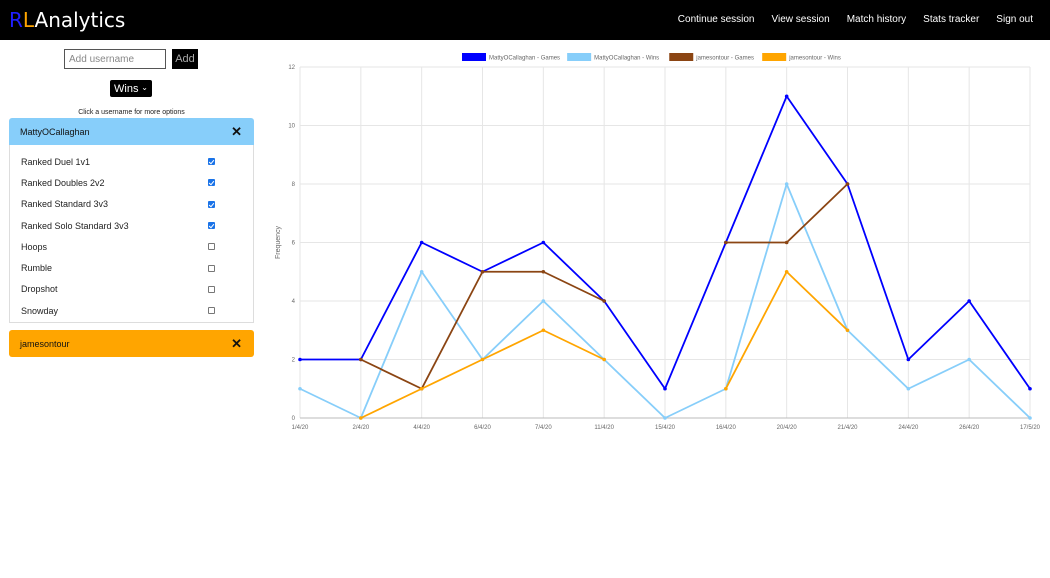 Image resolution: width=1050 pixels, height=578 pixels. I want to click on playlist-label: Hoops, so click(34, 246).